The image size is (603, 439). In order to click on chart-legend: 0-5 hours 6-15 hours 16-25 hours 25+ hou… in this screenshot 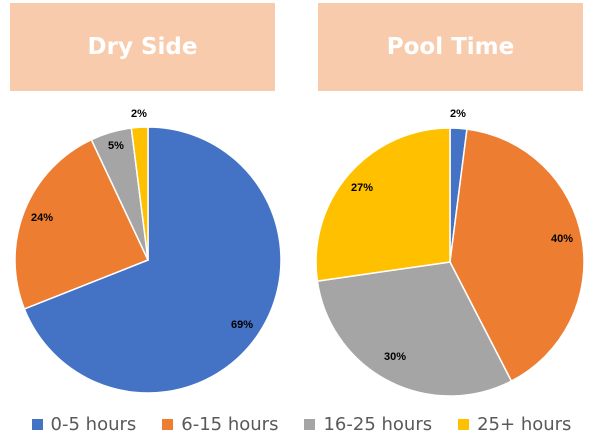, I will do `click(301, 424)`.